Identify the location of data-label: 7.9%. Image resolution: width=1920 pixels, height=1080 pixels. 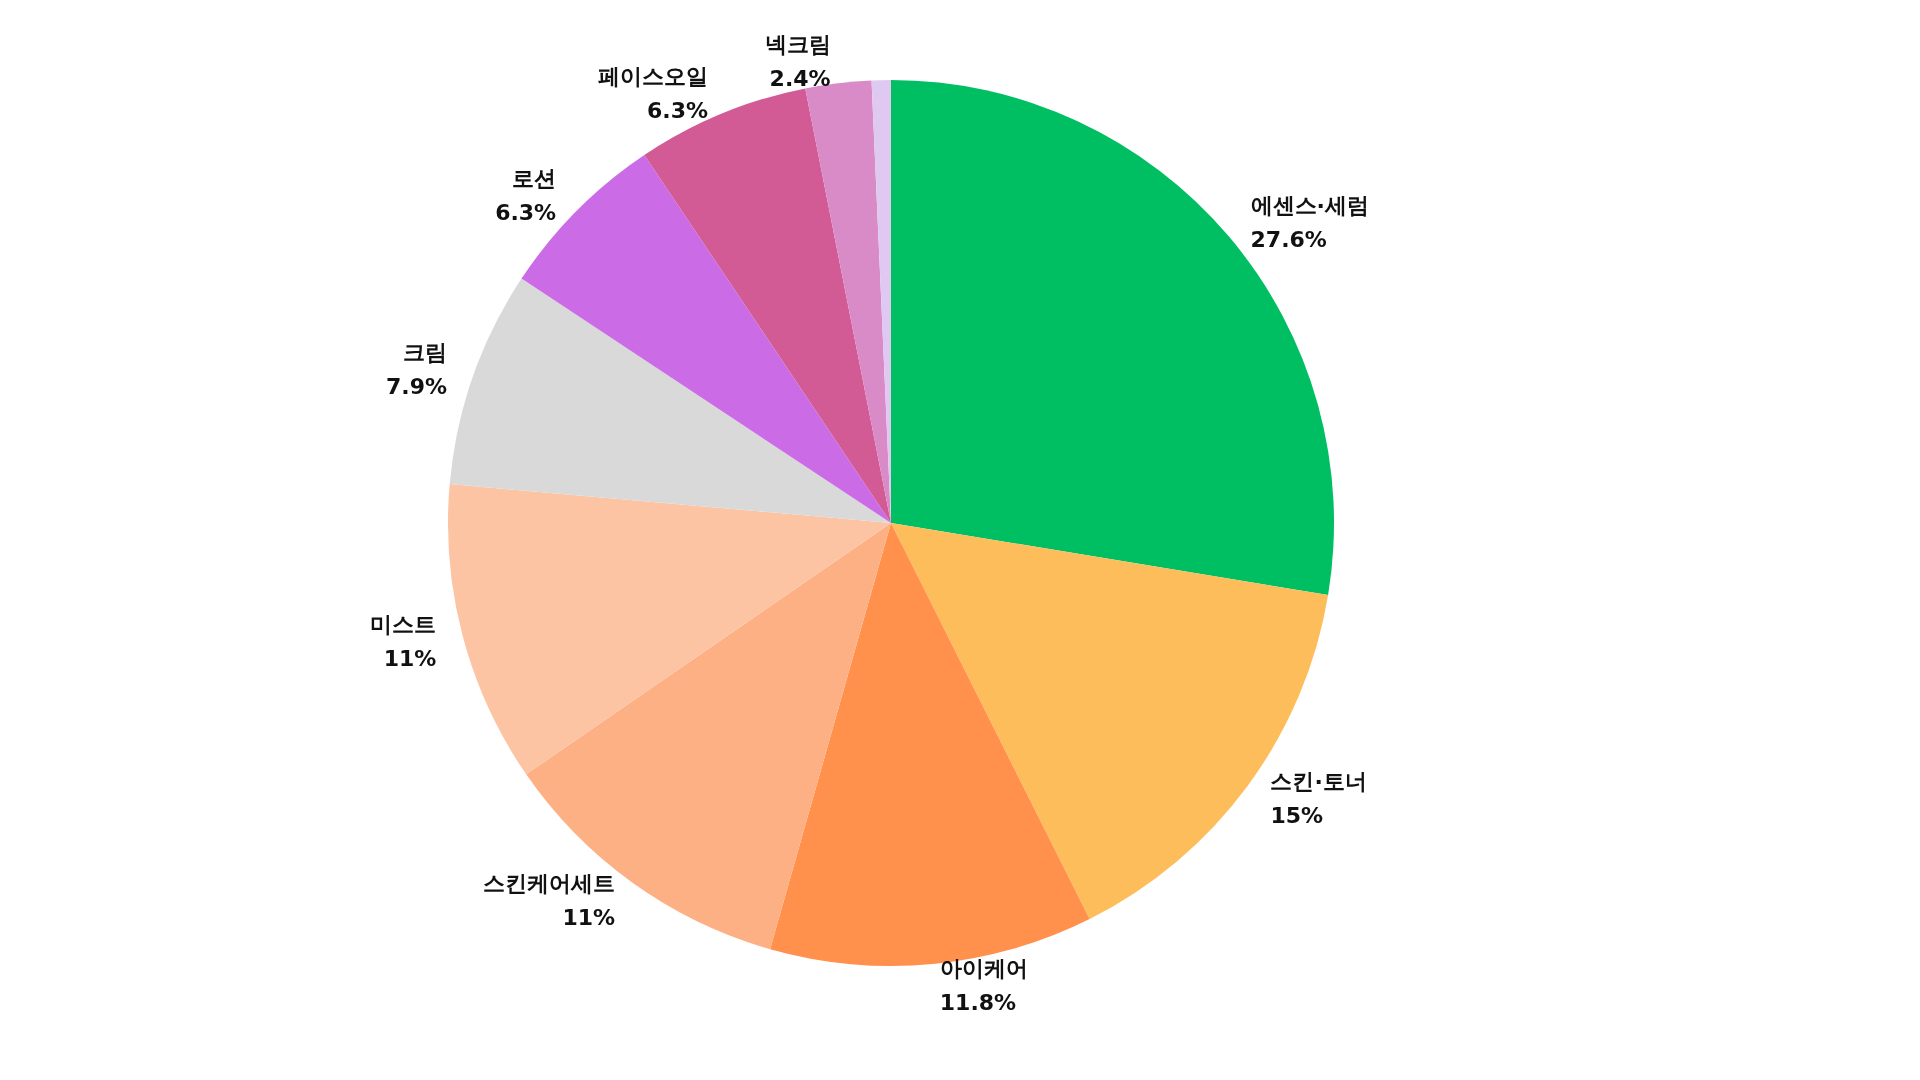
(417, 387).